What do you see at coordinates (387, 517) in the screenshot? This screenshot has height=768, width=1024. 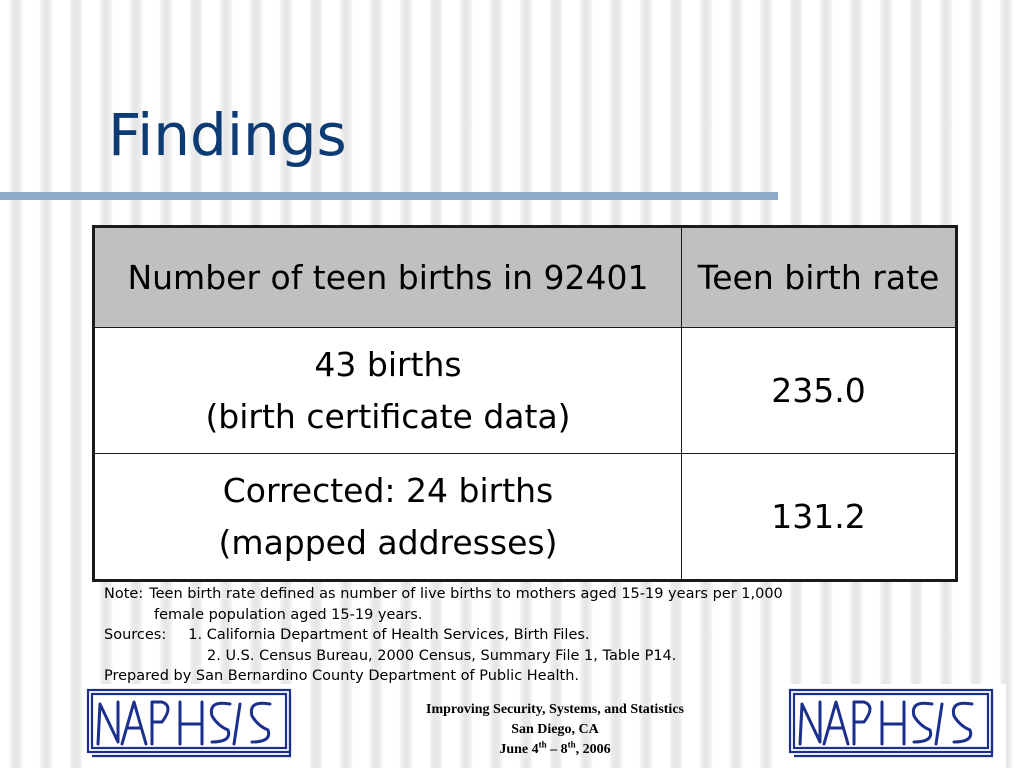 I see `births-cell: Corrected: 24 births (mapped addresses)` at bounding box center [387, 517].